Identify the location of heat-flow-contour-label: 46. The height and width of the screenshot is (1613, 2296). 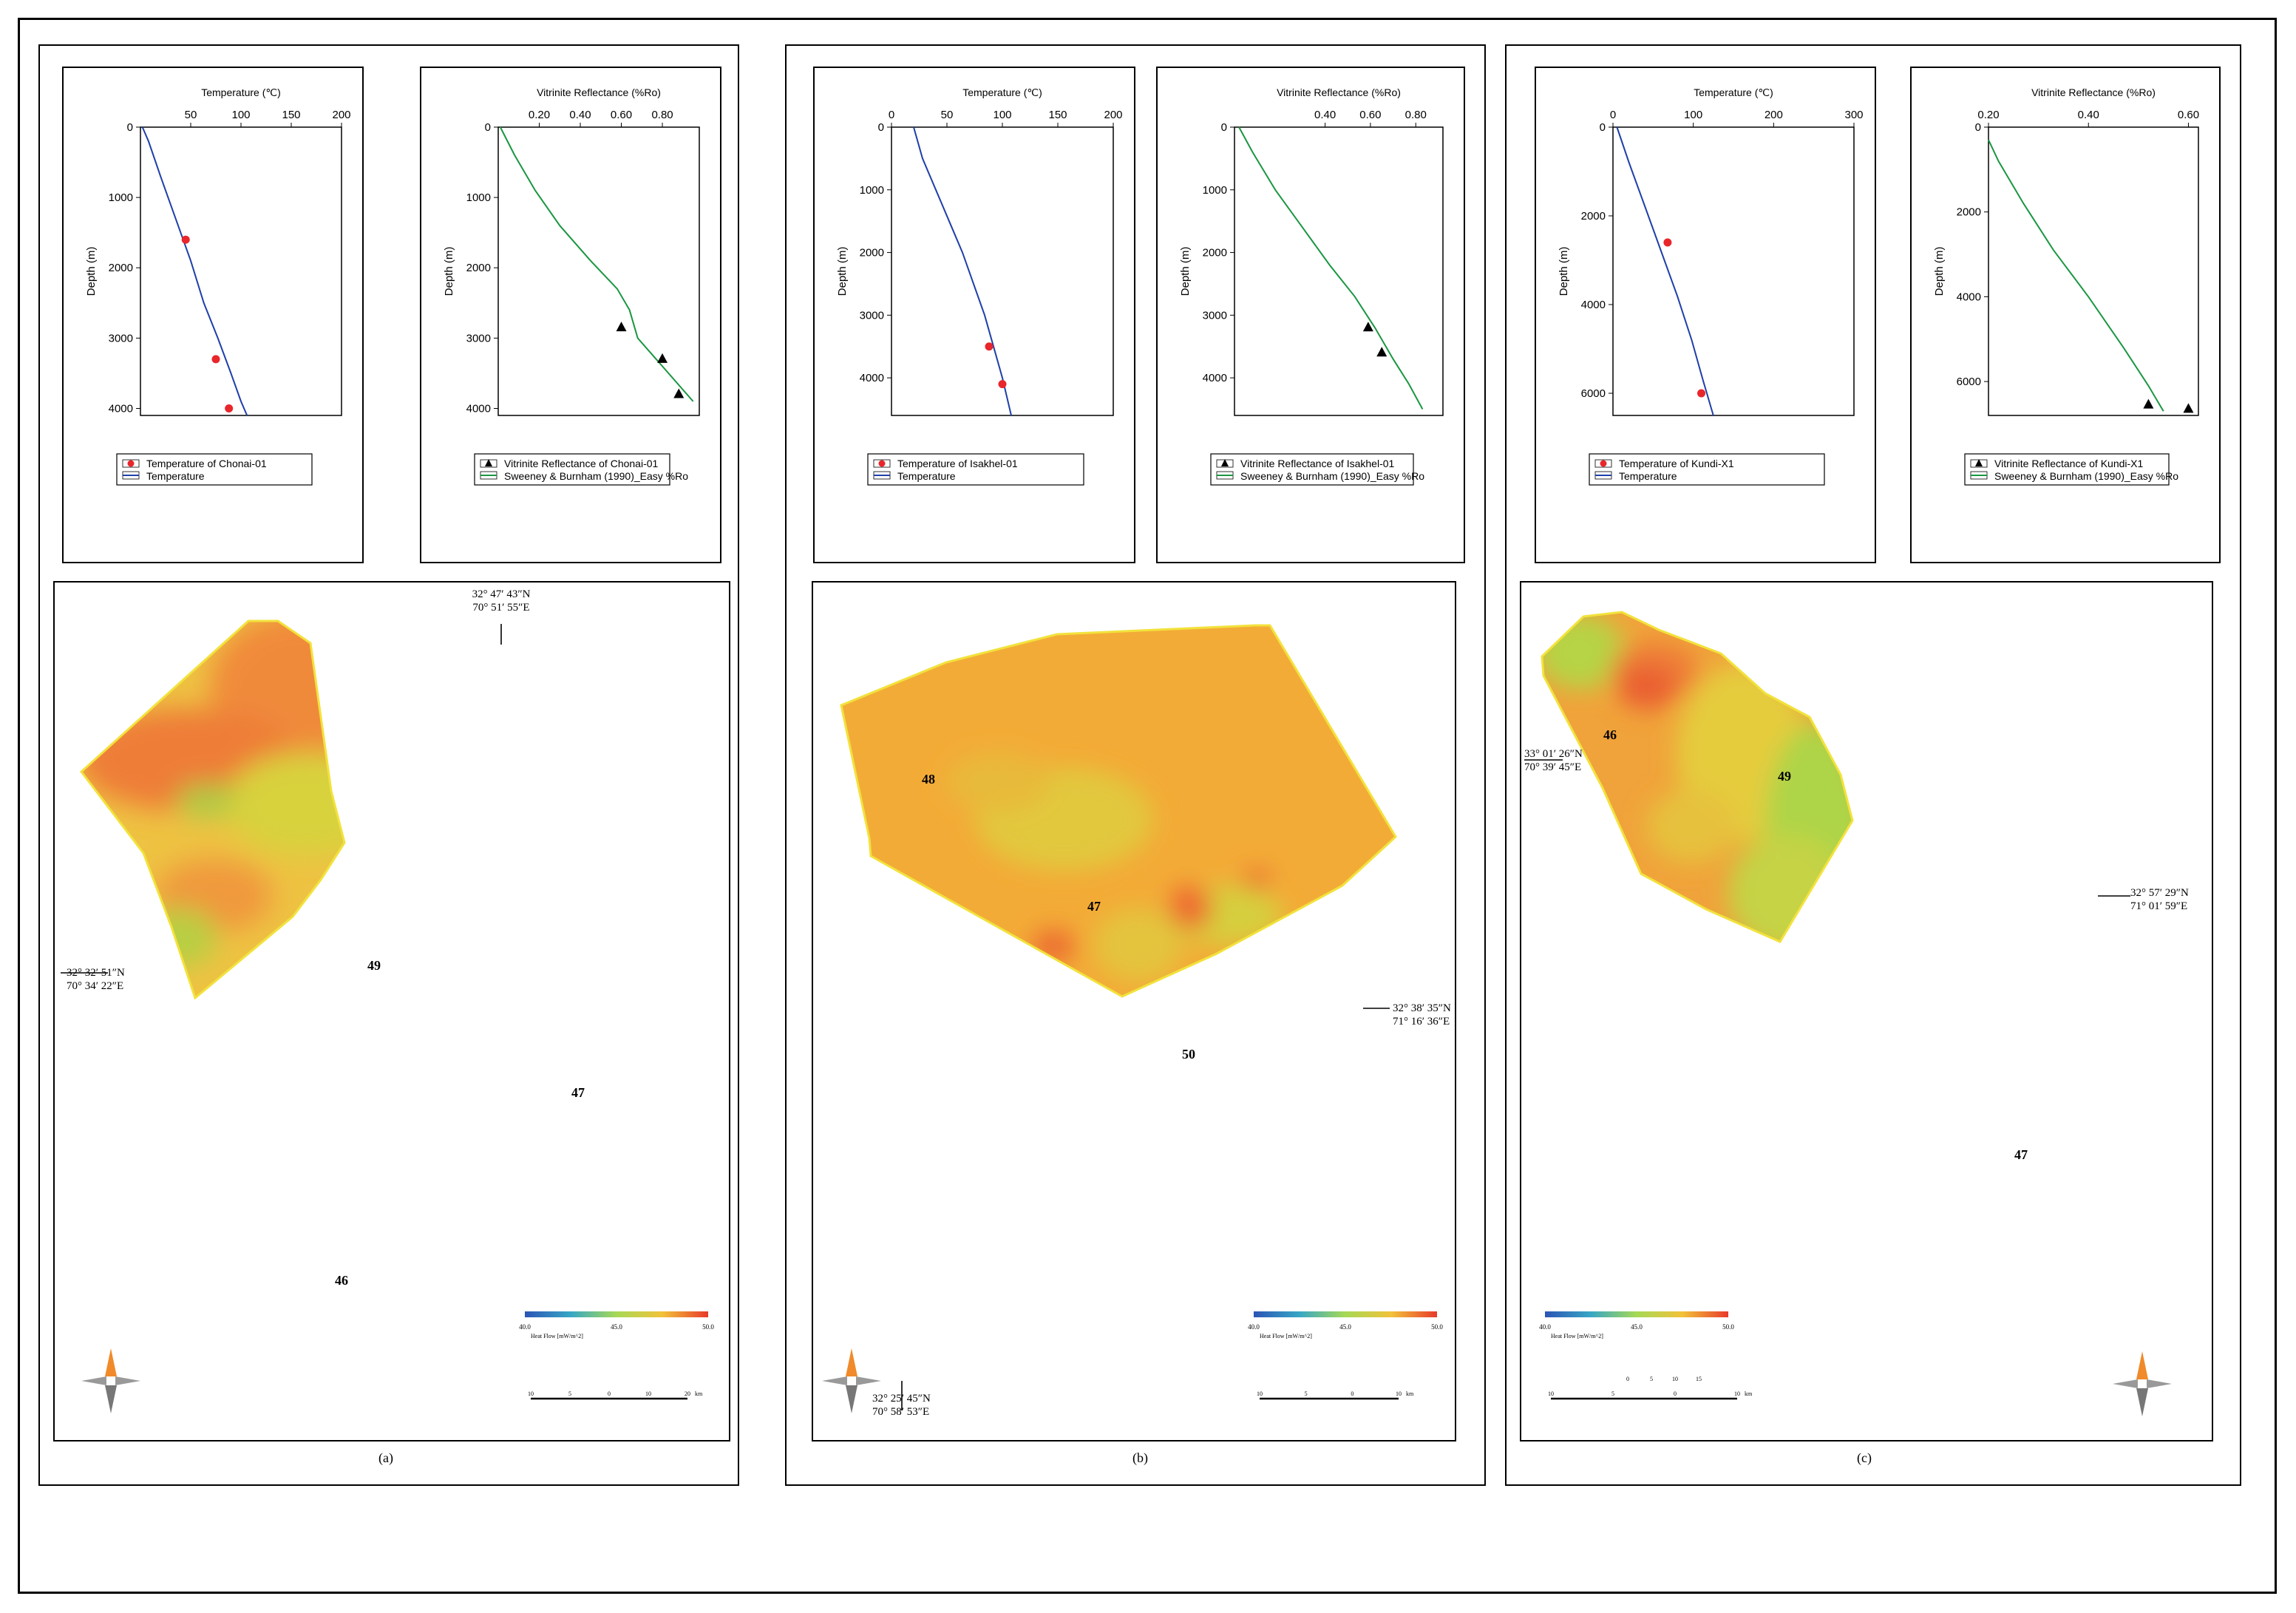
(1610, 734).